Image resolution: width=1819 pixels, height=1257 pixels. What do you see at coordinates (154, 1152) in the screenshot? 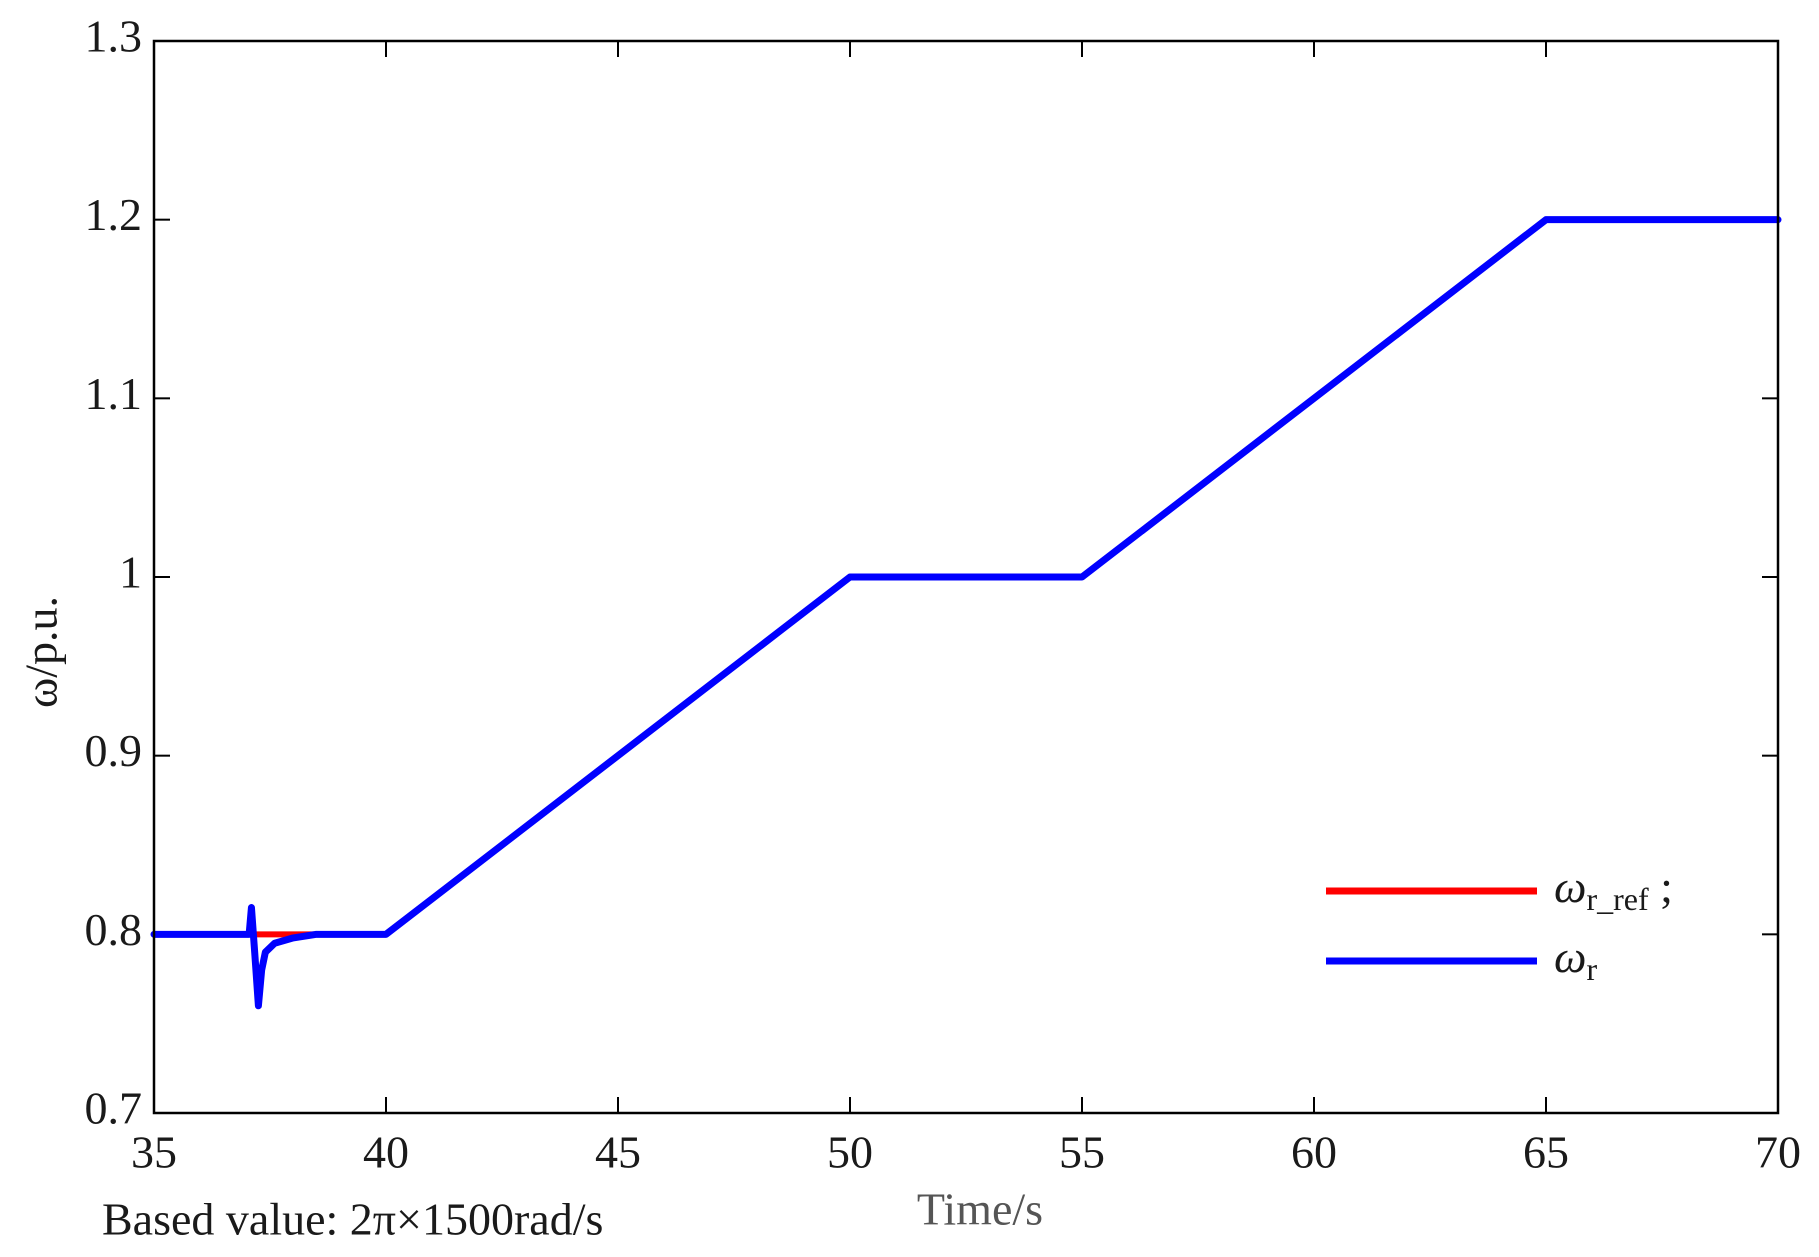
I see `x-tick-label: 35` at bounding box center [154, 1152].